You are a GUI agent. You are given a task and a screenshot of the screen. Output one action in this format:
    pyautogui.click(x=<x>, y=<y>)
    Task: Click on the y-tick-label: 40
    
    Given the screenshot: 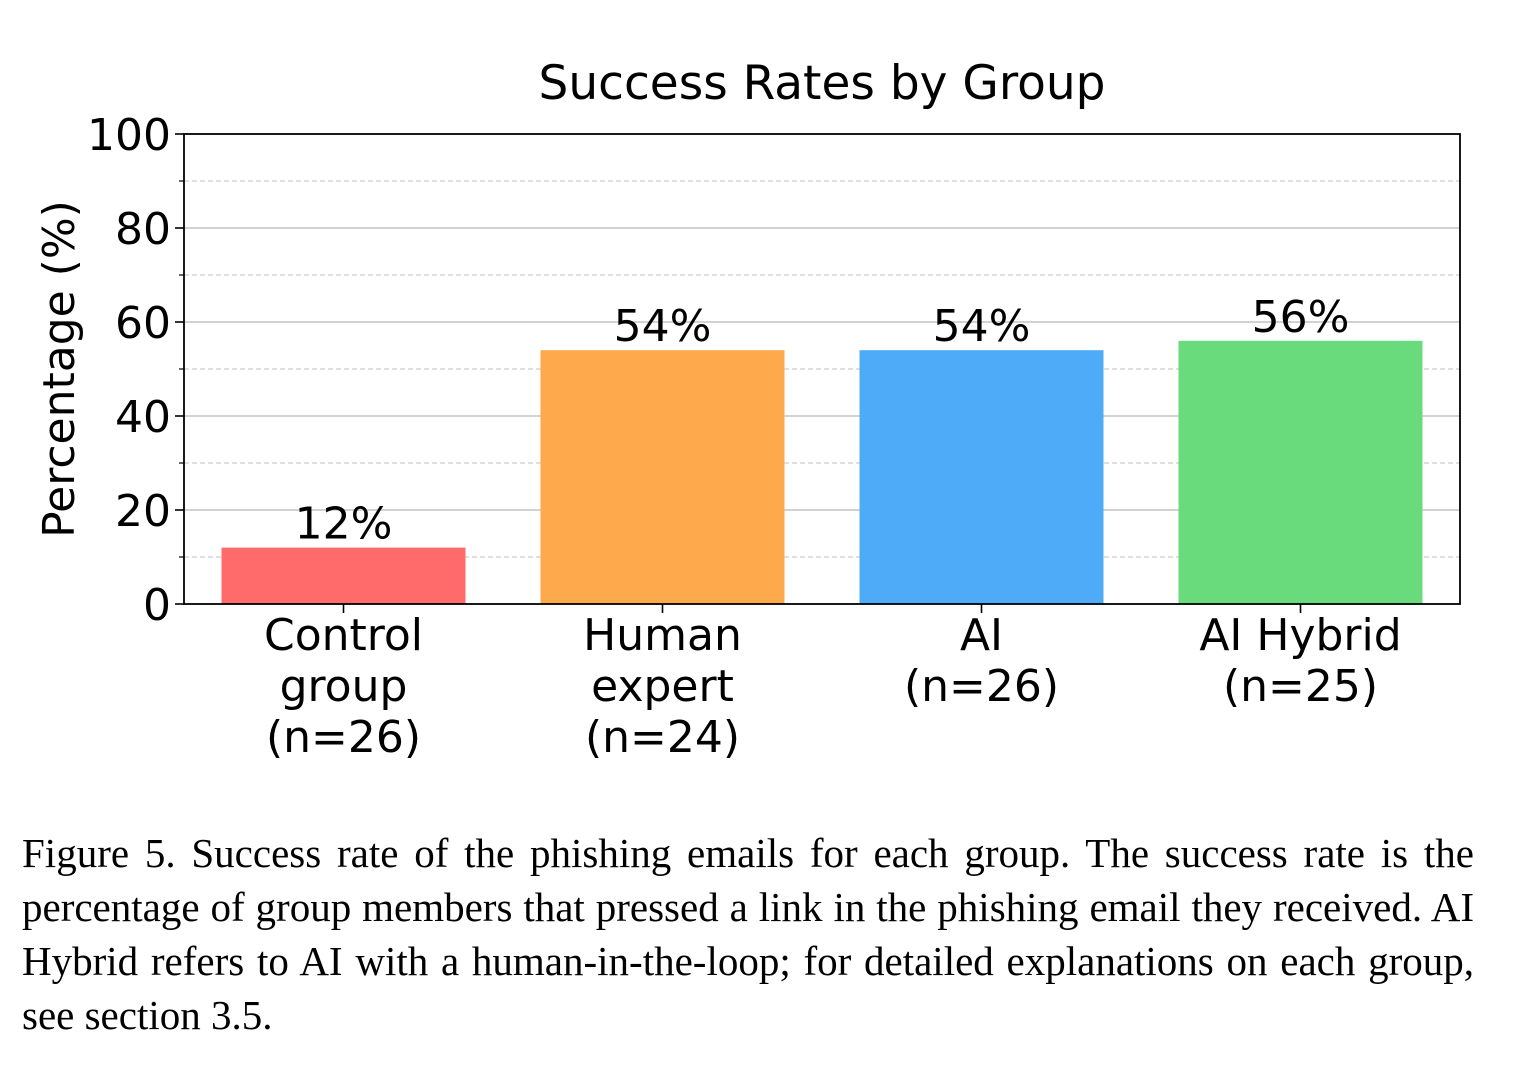 What is the action you would take?
    pyautogui.click(x=143, y=417)
    